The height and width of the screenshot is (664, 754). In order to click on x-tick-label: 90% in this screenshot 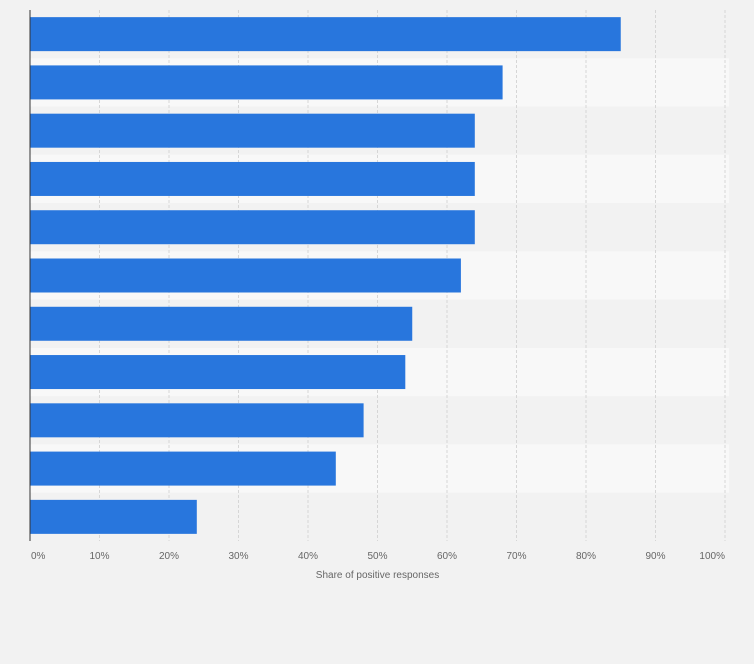, I will do `click(655, 556)`.